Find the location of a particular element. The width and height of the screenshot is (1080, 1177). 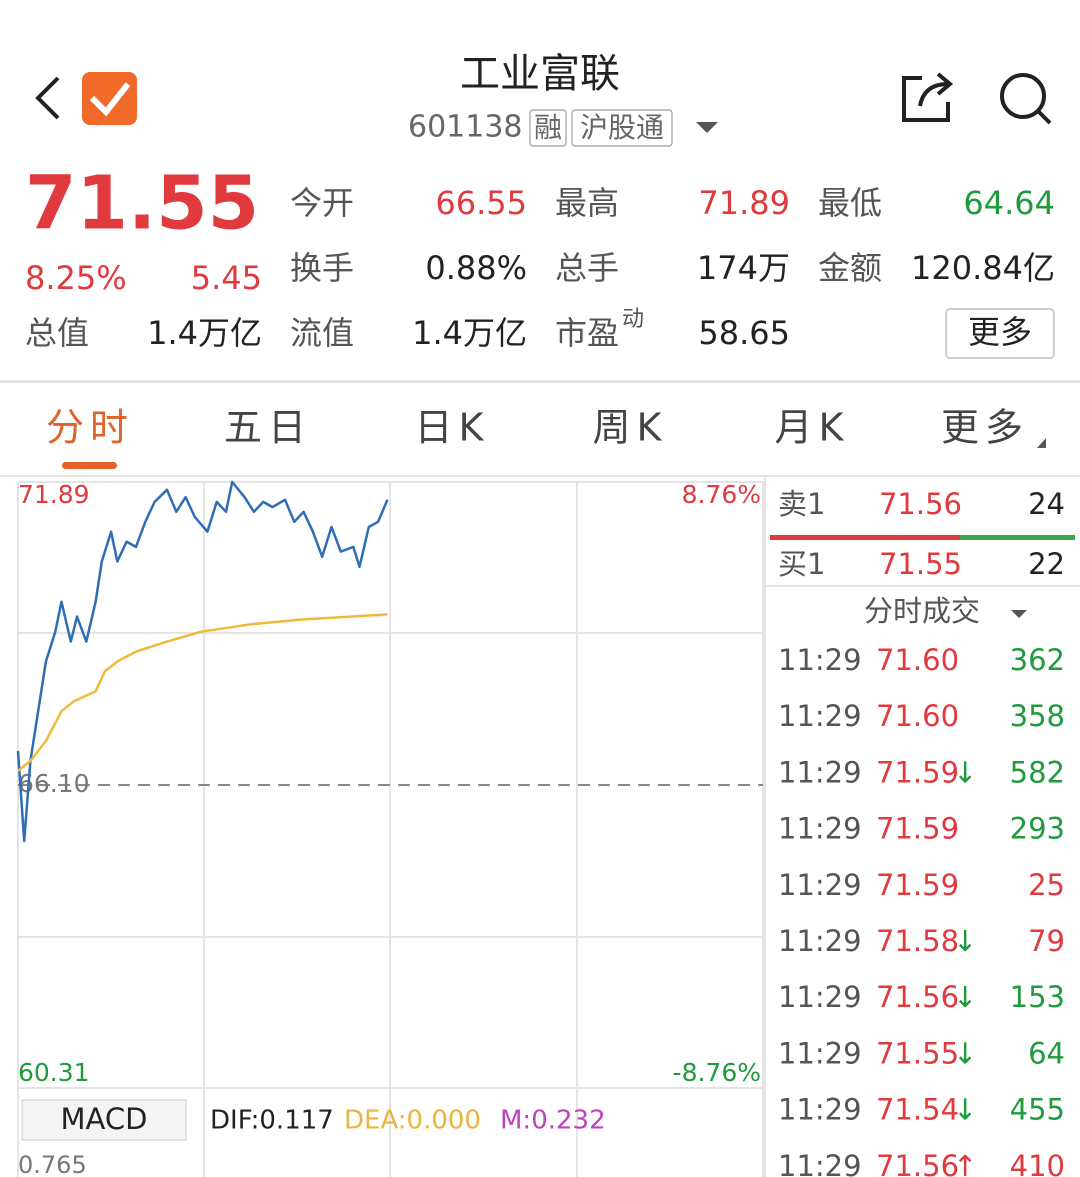

stat-label: 换手 is located at coordinates (322, 268).